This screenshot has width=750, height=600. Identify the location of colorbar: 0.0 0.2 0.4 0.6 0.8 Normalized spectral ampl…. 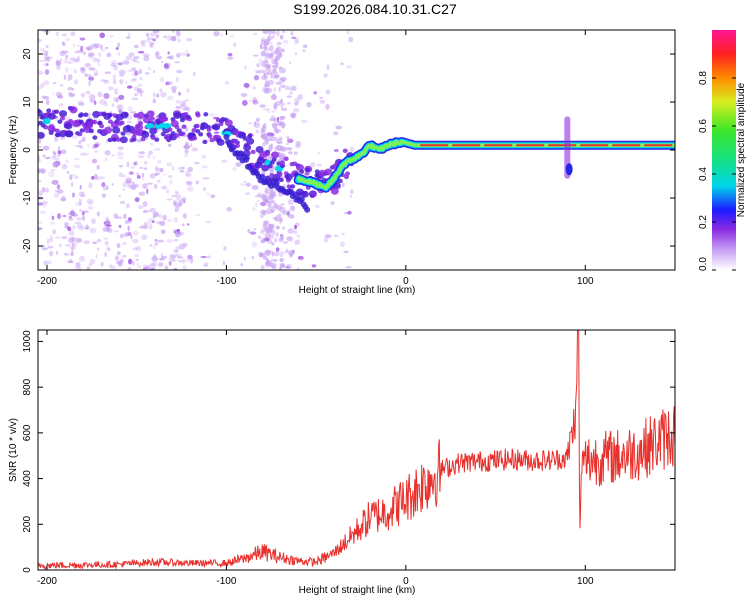
(722, 150).